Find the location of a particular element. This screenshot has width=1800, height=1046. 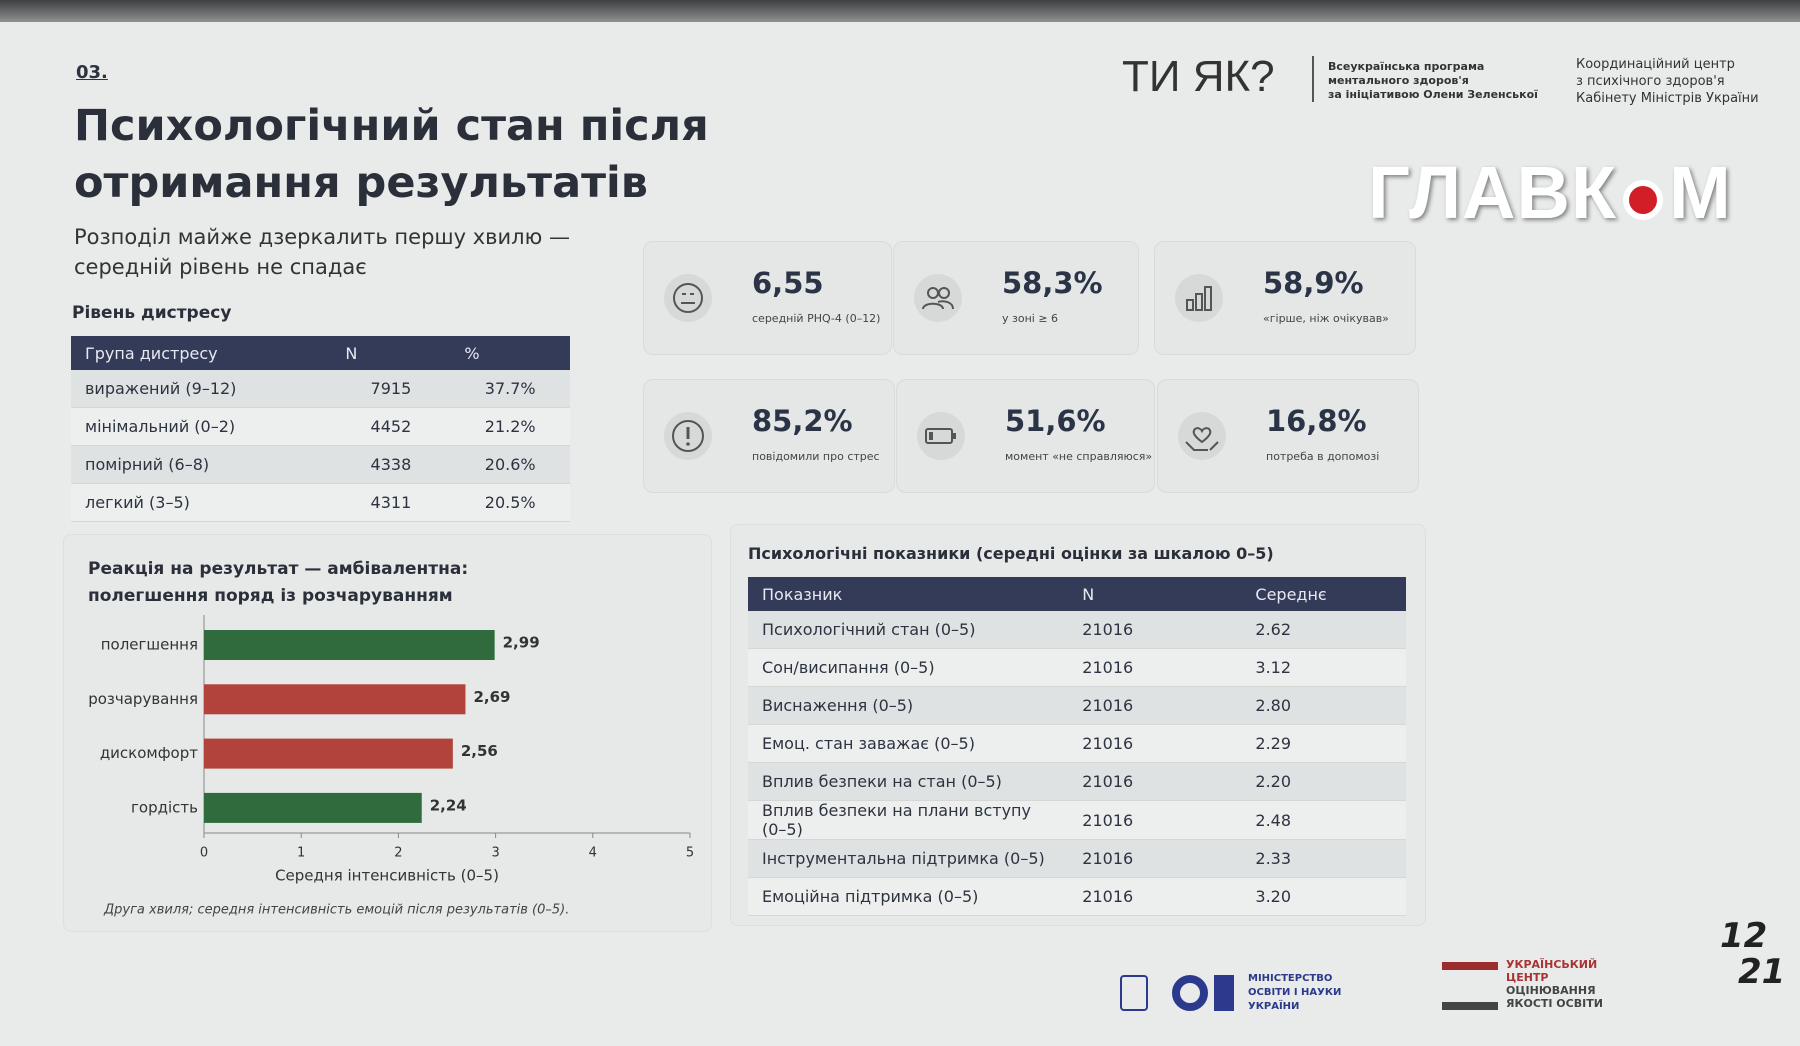

table-row: Виснаження (0–5) 21016 2.80 is located at coordinates (1077, 705).